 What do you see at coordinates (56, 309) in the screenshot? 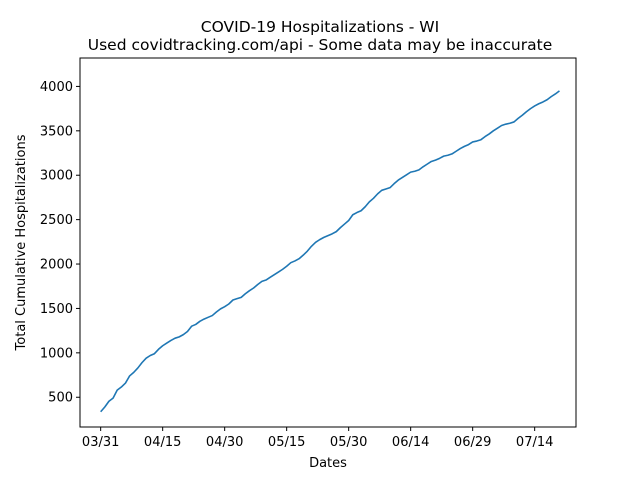
I see `y-tick-label: 1500` at bounding box center [56, 309].